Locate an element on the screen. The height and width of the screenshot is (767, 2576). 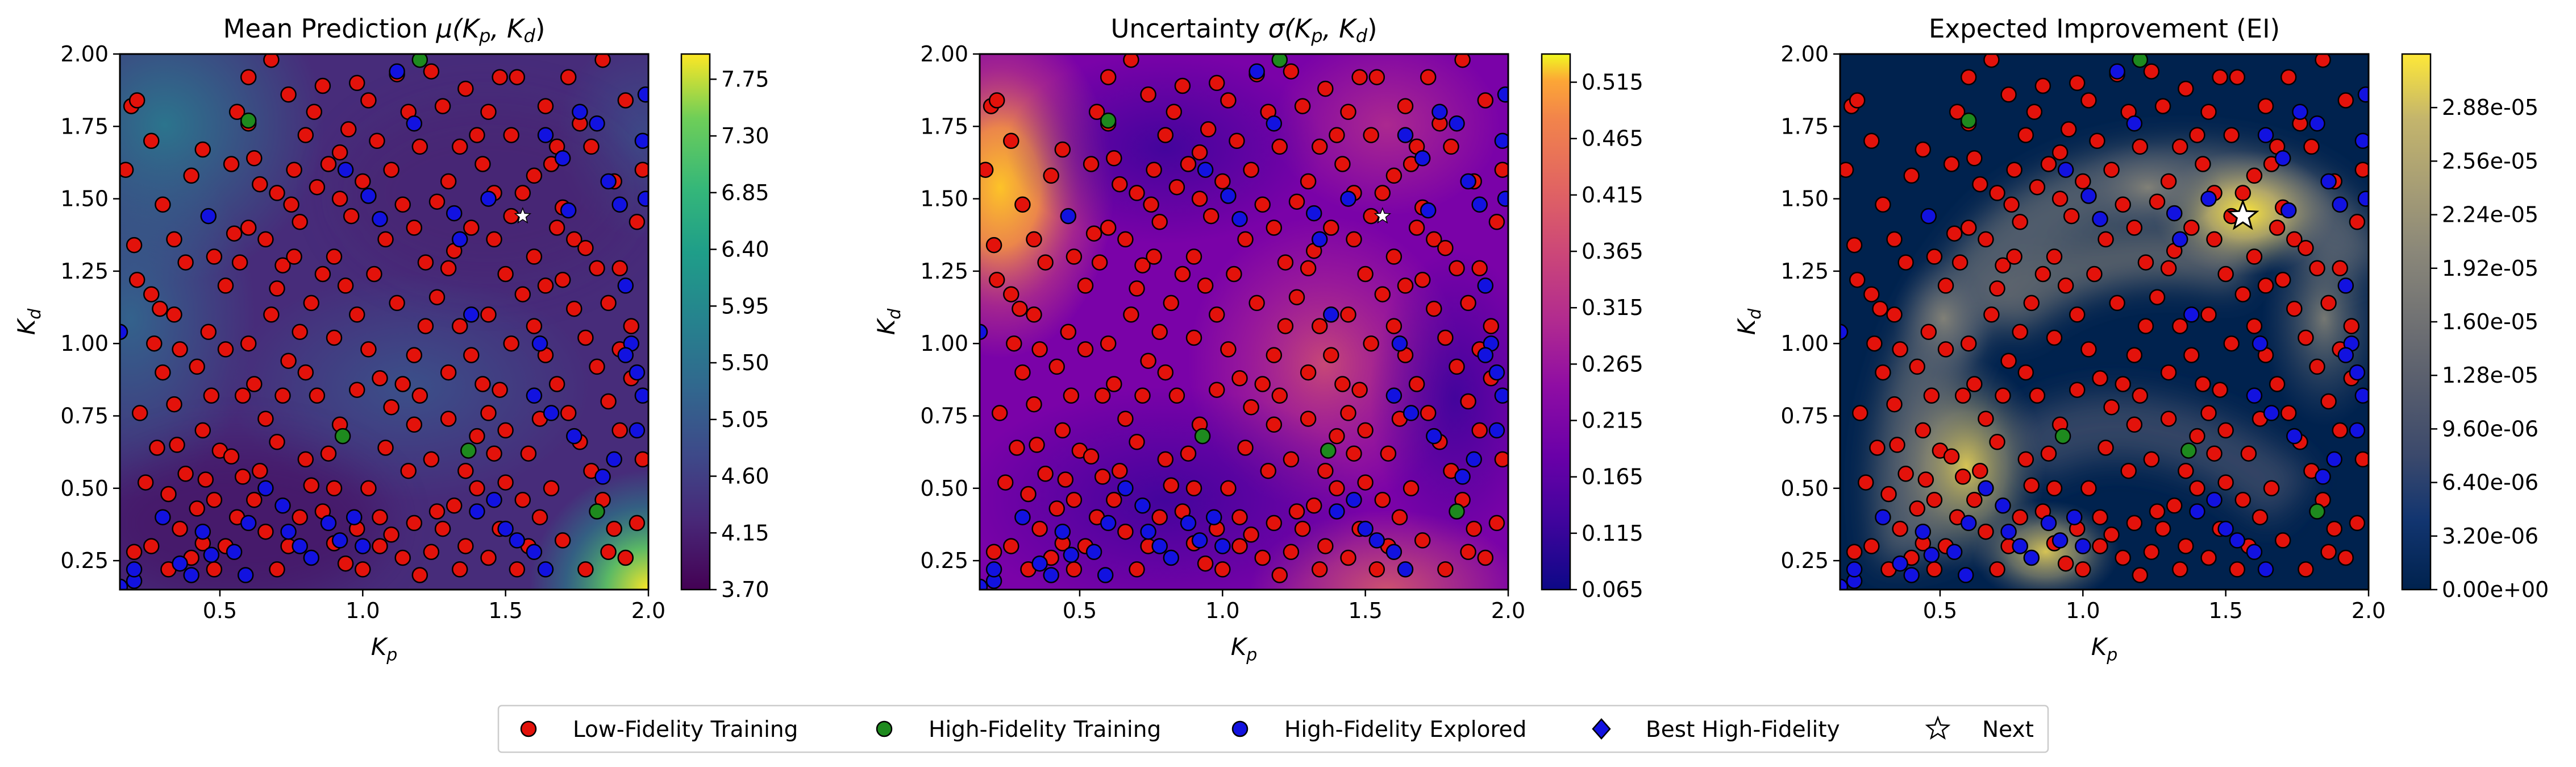
uncertainty-title: Uncertainty σ(Kp, Kd) is located at coordinates (1243, 30).